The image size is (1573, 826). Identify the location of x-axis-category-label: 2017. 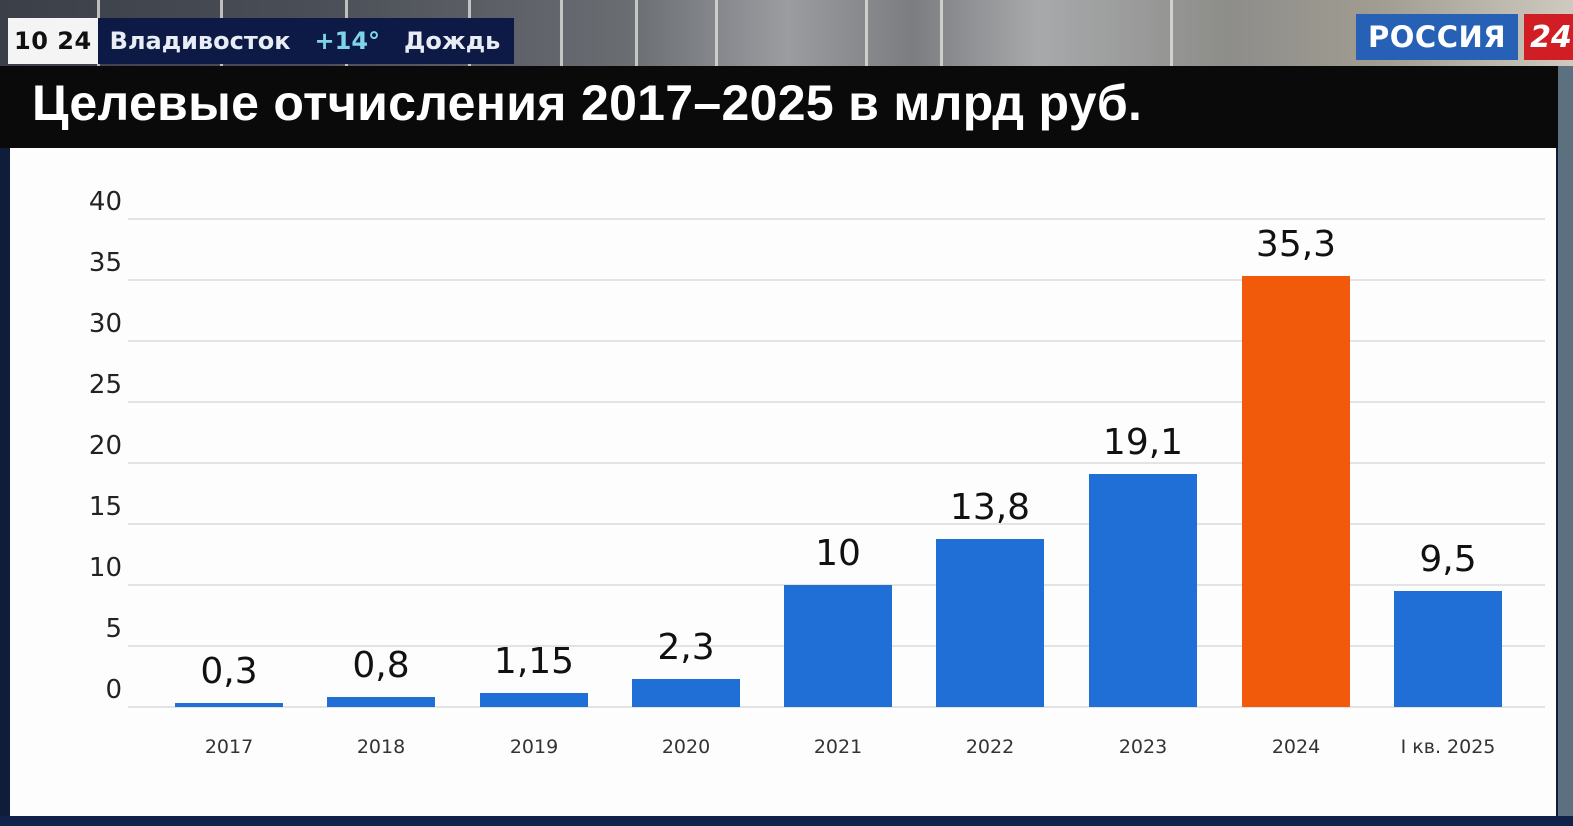
(229, 747).